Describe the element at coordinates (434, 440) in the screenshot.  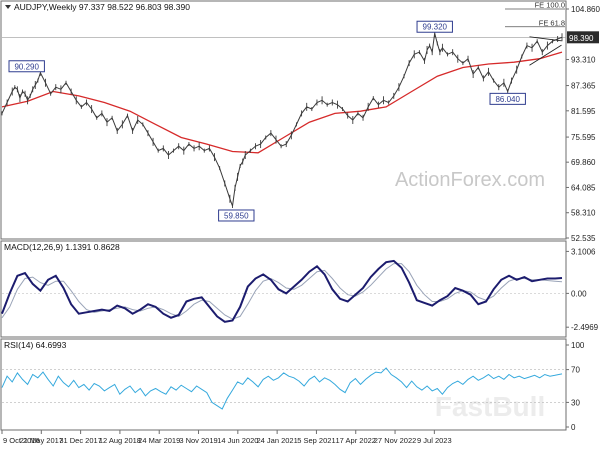
I see `x-tick-label: 9 Jul 2023` at that location.